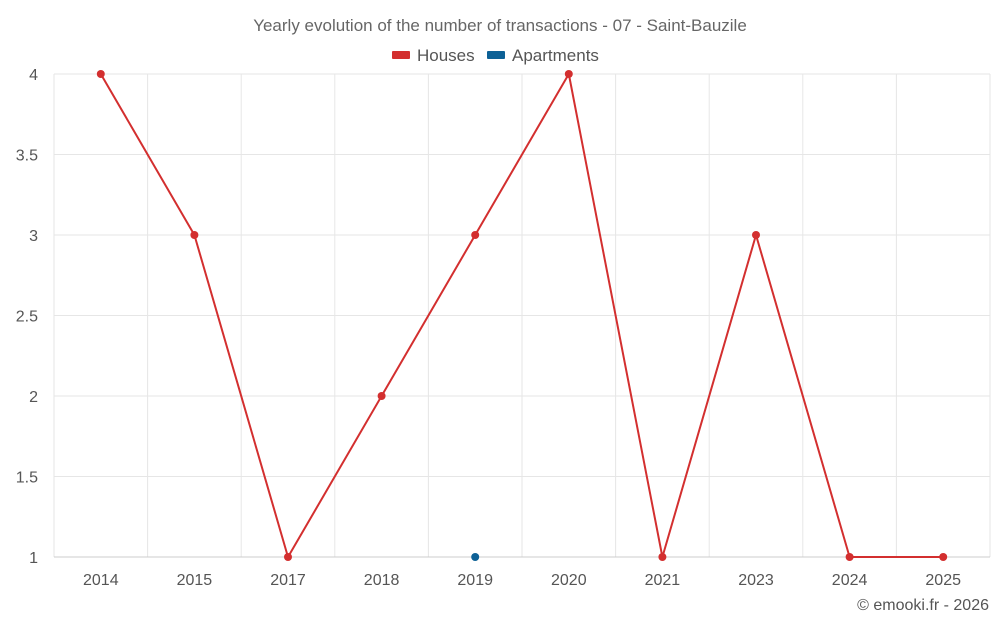 The image size is (1000, 625). What do you see at coordinates (27, 156) in the screenshot?
I see `y-tick-label: 3.5` at bounding box center [27, 156].